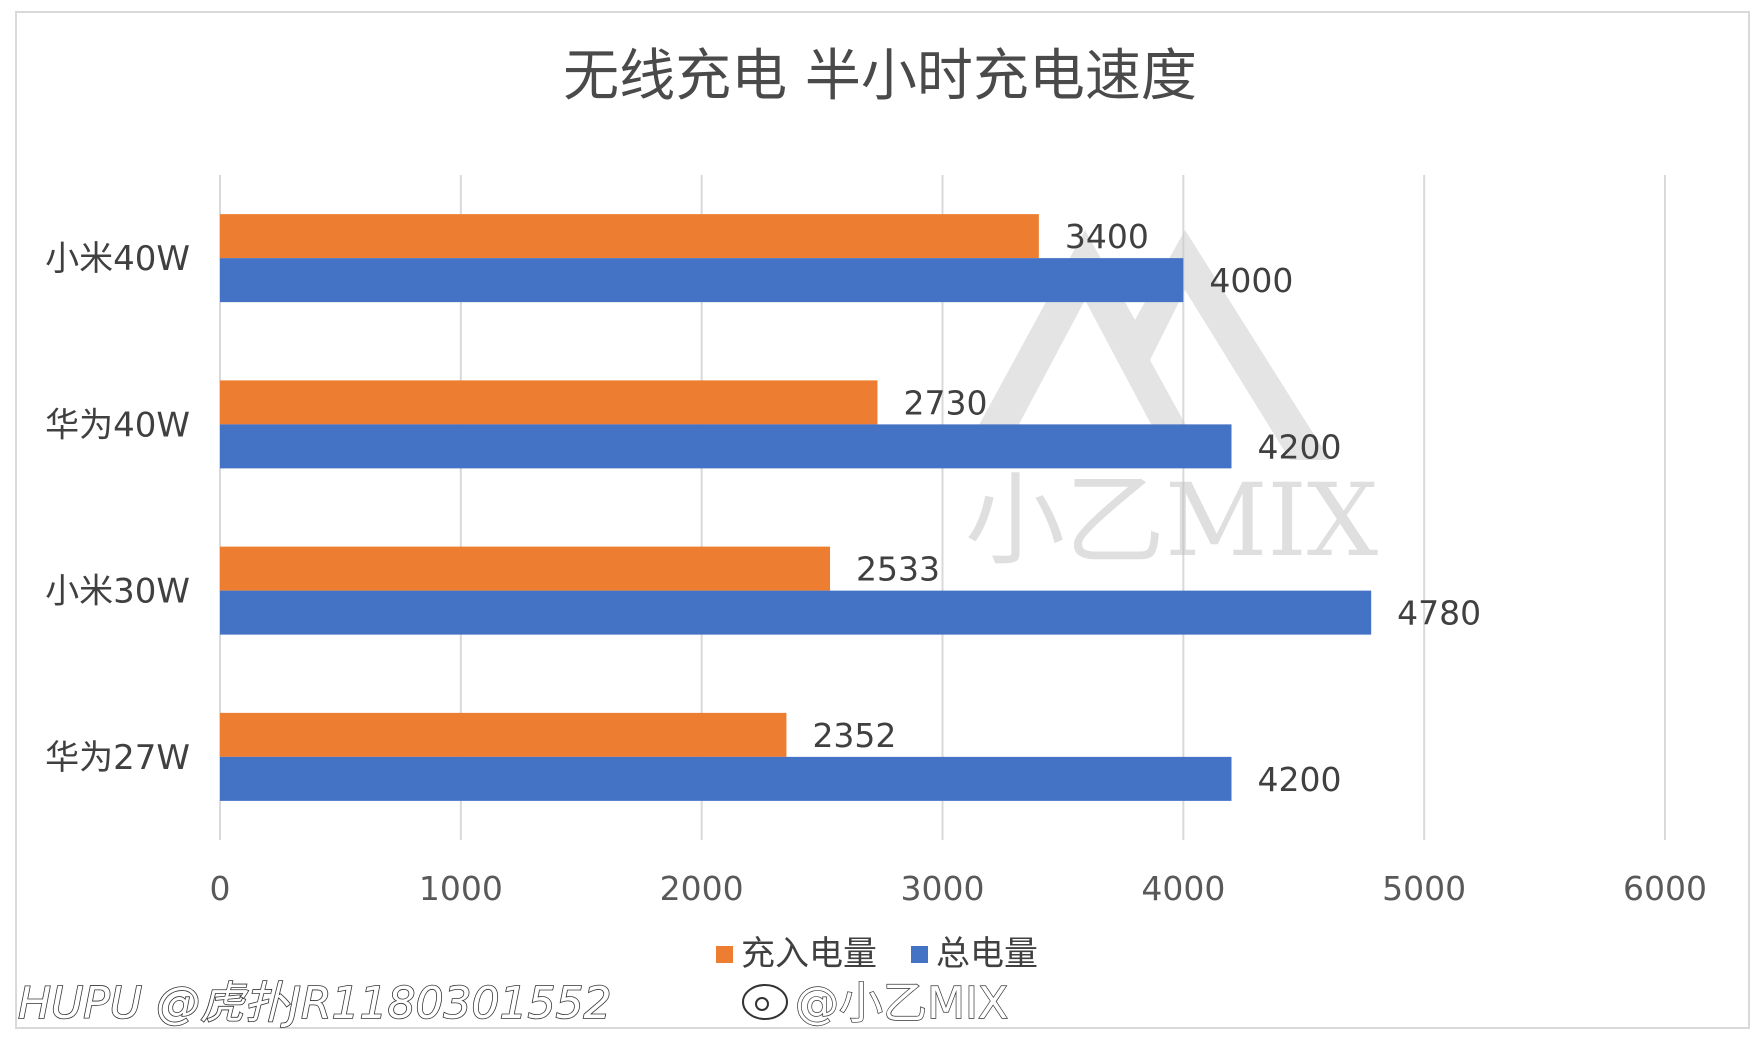  I want to click on category-label: 小米40W, so click(117, 259).